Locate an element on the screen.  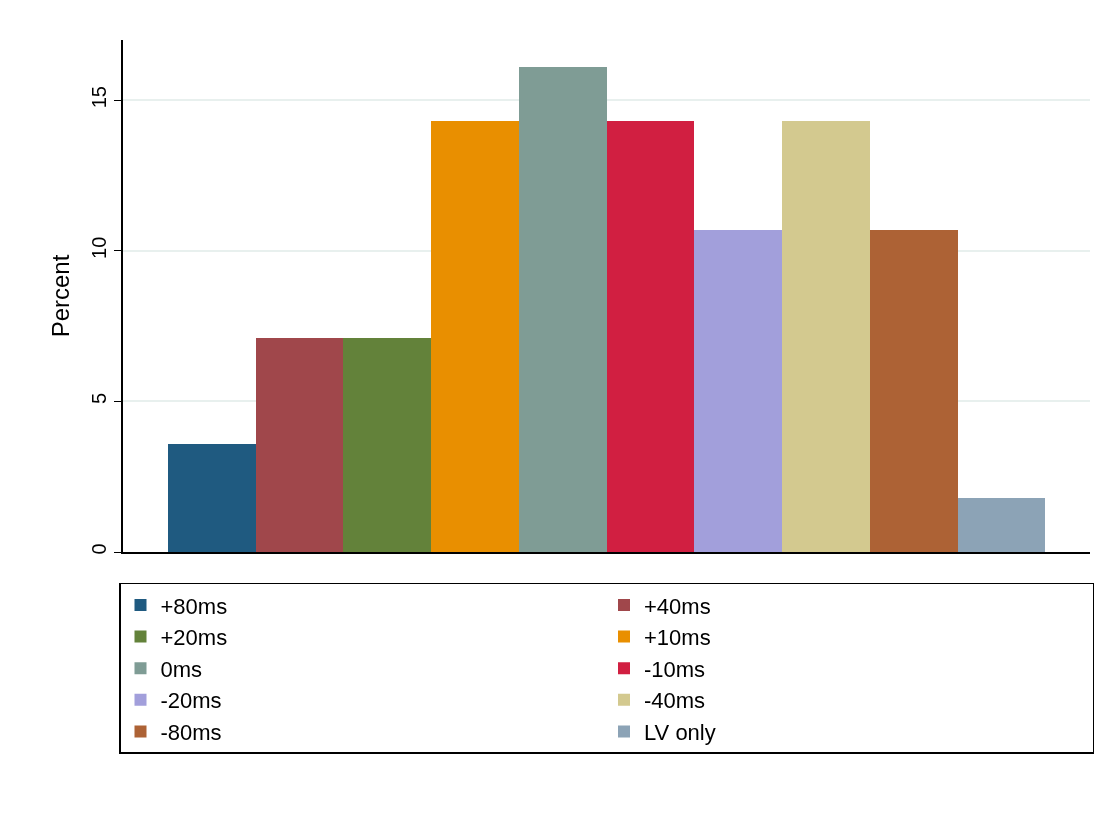
legend-label: +40ms is located at coordinates (677, 606).